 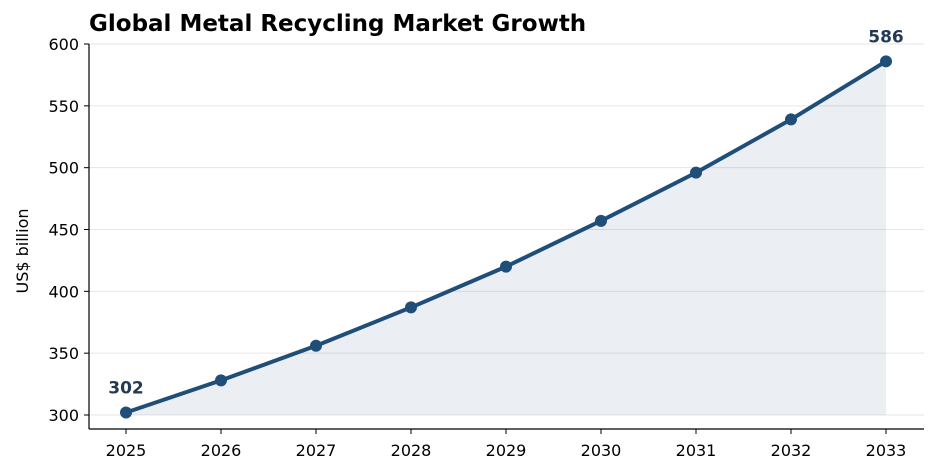 What do you see at coordinates (63, 291) in the screenshot?
I see `y-tick-label-400: 400` at bounding box center [63, 291].